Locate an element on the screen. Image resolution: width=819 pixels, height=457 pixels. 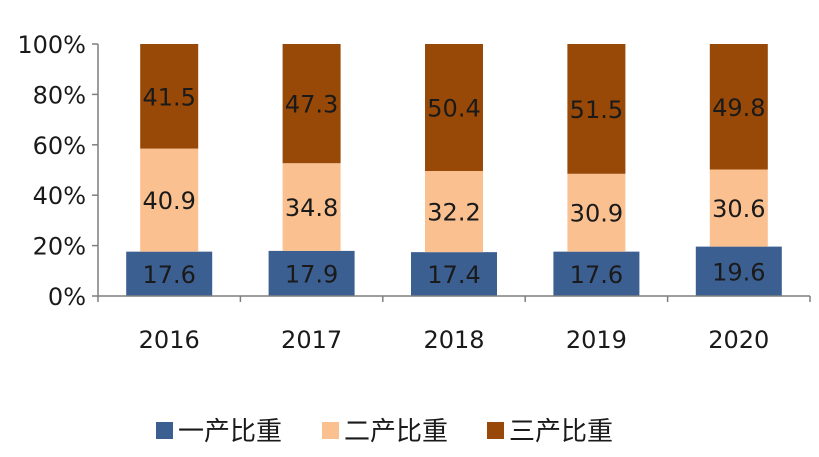
data-label-3-2020: 49.8 is located at coordinates (738, 108).